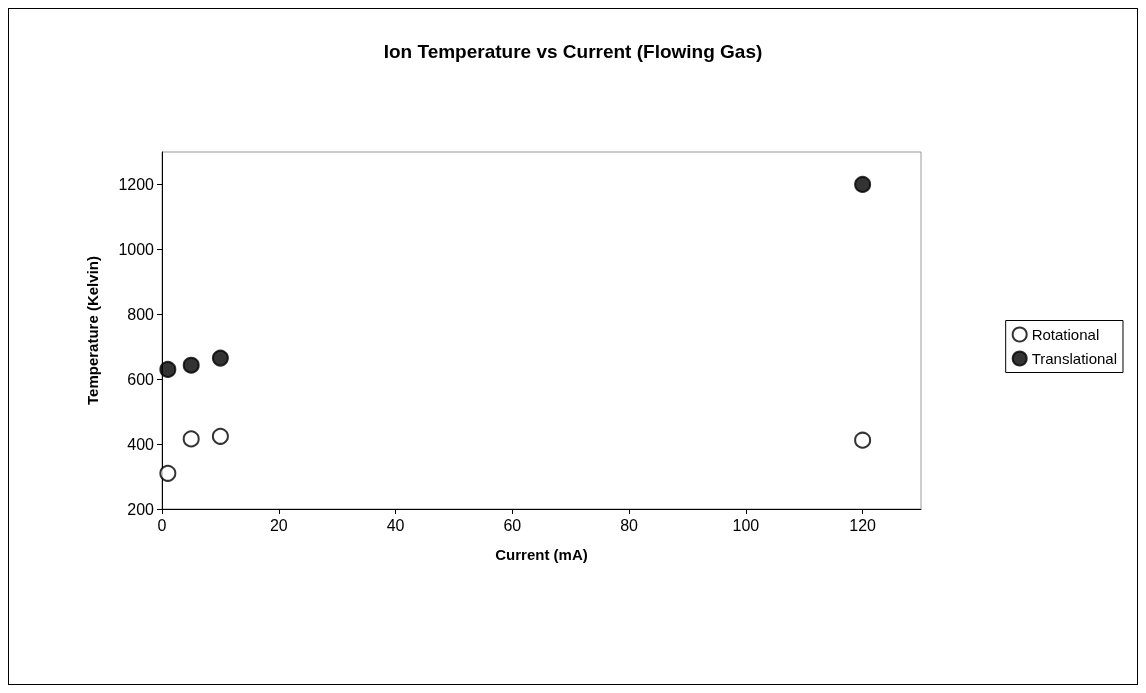  Describe the element at coordinates (512, 525) in the screenshot. I see `x-tick-label: 60` at that location.